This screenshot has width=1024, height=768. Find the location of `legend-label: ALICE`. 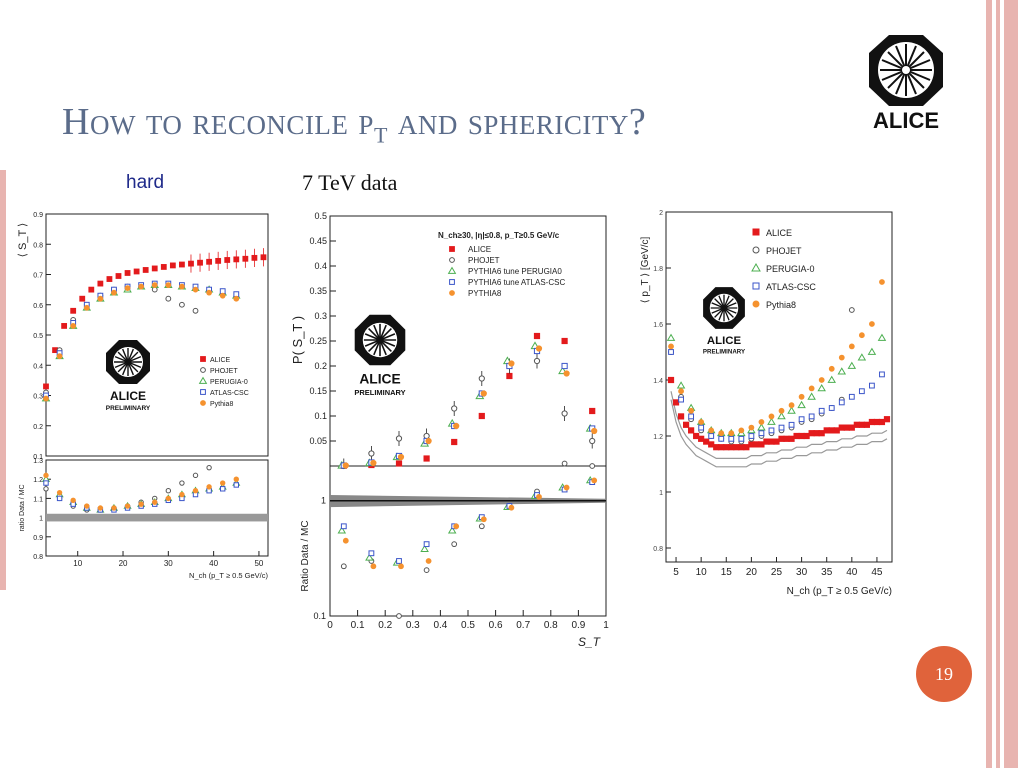

legend-label: ALICE is located at coordinates (479, 249).